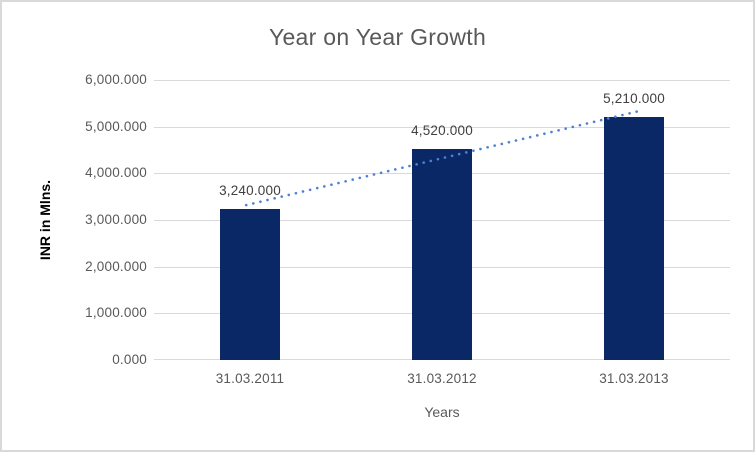  Describe the element at coordinates (250, 190) in the screenshot. I see `bar-value-label: 3,240.000` at that location.